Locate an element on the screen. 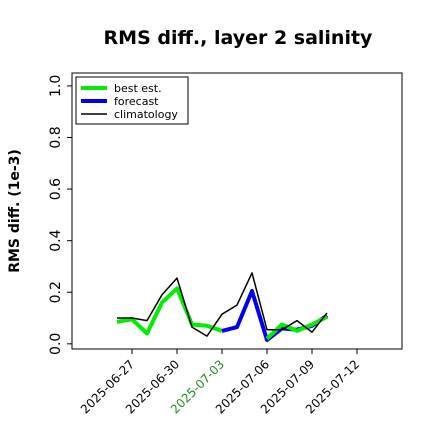 The image size is (440, 440). chart-title: RMS diff., layer 2 salinity is located at coordinates (239, 38).